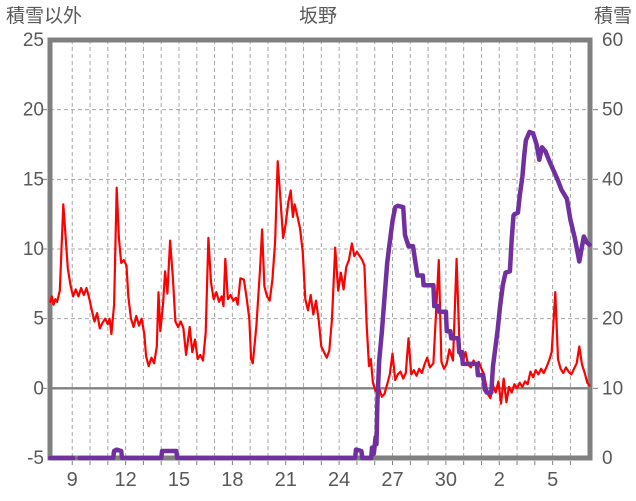 Image resolution: width=636 pixels, height=501 pixels. What do you see at coordinates (612, 40) in the screenshot?
I see `y-right-tick-label: 60` at bounding box center [612, 40].